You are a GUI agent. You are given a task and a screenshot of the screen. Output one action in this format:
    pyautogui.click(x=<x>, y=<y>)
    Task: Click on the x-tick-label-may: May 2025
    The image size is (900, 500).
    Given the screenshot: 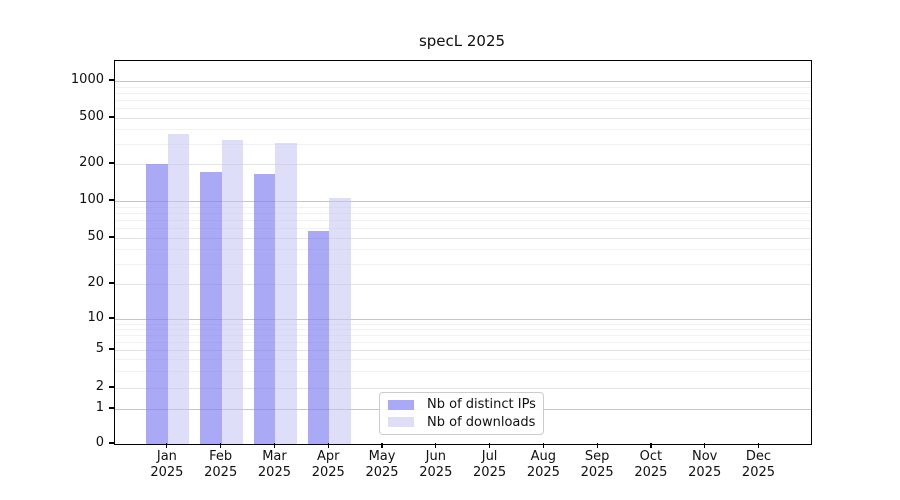 What is the action you would take?
    pyautogui.click(x=382, y=464)
    